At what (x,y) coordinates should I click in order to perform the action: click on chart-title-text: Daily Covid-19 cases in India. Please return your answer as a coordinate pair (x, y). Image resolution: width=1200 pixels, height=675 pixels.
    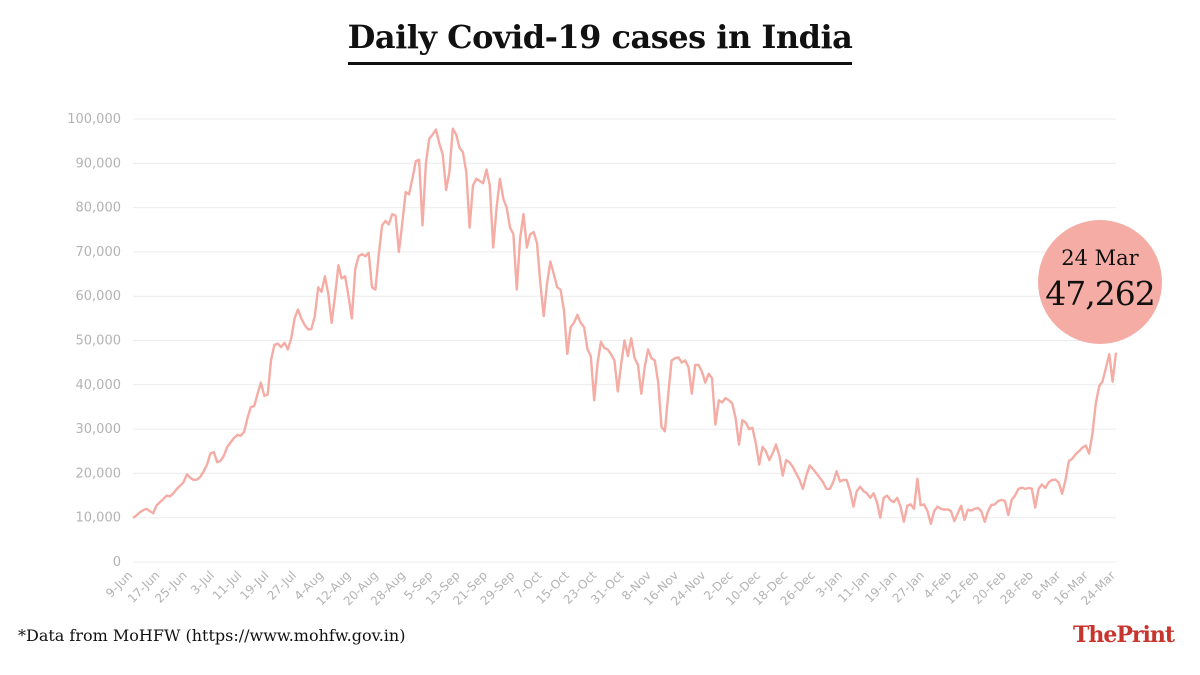
    Looking at the image, I should click on (600, 41).